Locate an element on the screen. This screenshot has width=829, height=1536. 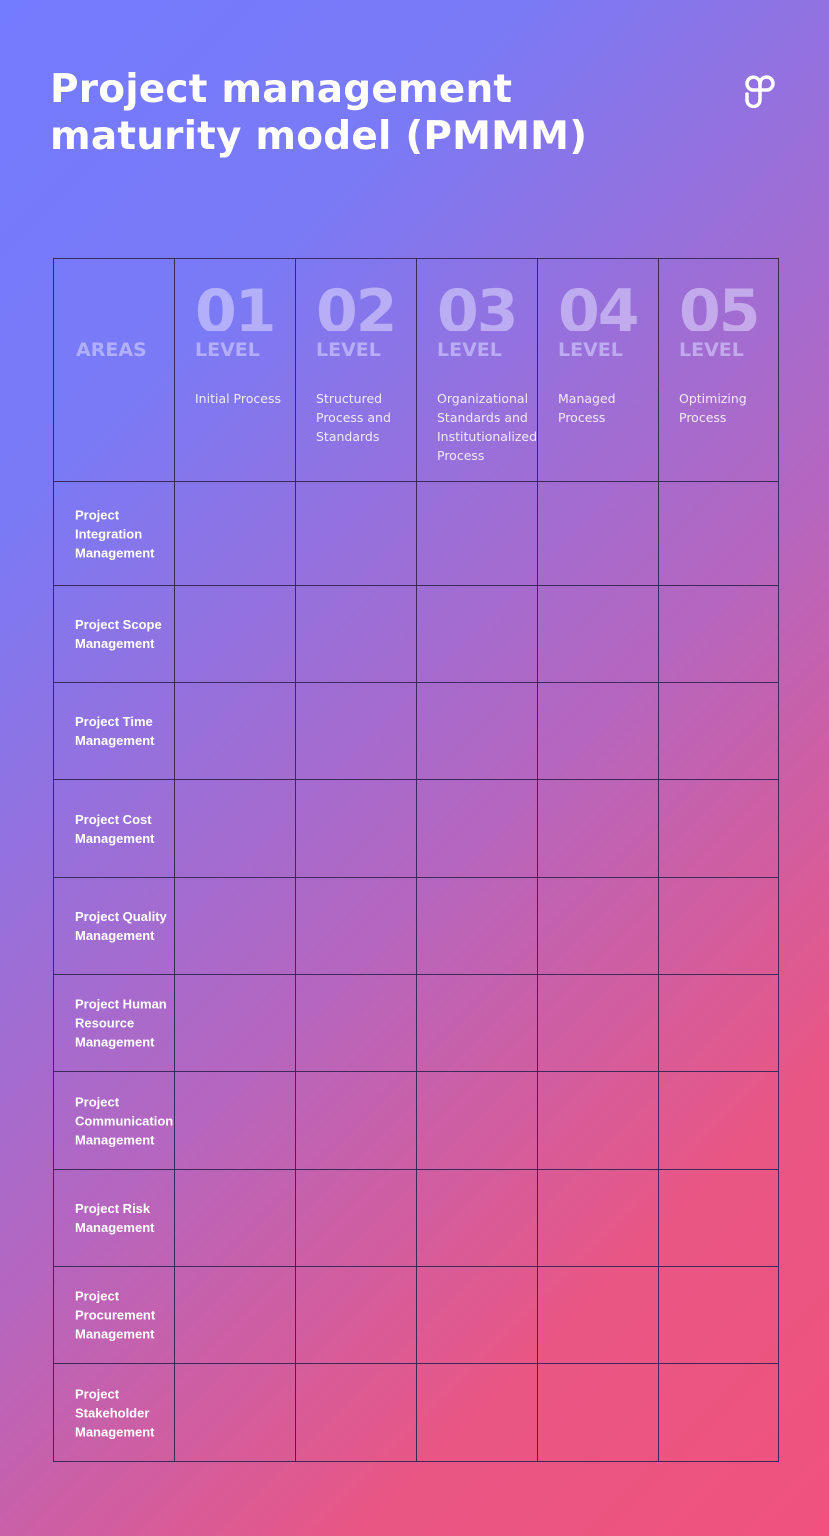
level-description: Initial Process is located at coordinates (238, 398).